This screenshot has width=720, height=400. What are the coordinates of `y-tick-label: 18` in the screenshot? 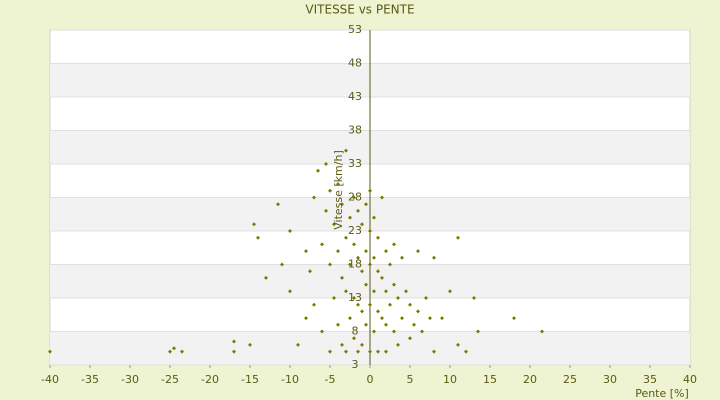 It's located at (355, 264).